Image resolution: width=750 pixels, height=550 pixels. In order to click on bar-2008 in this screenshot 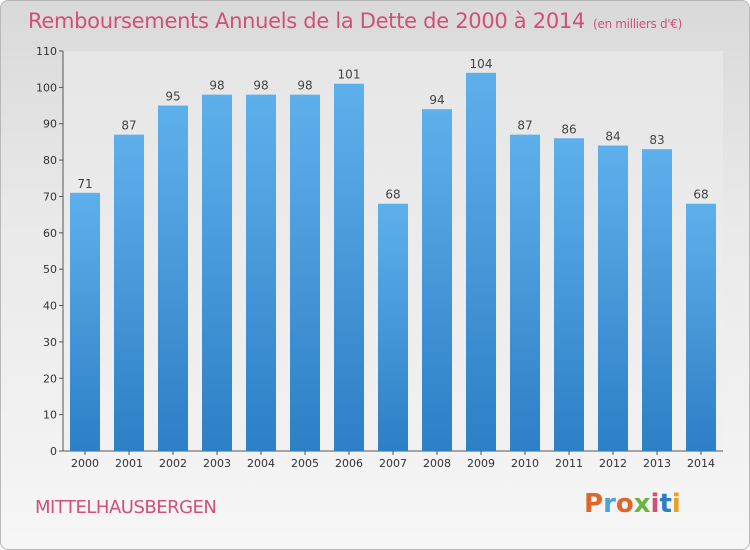, I will do `click(437, 280)`.